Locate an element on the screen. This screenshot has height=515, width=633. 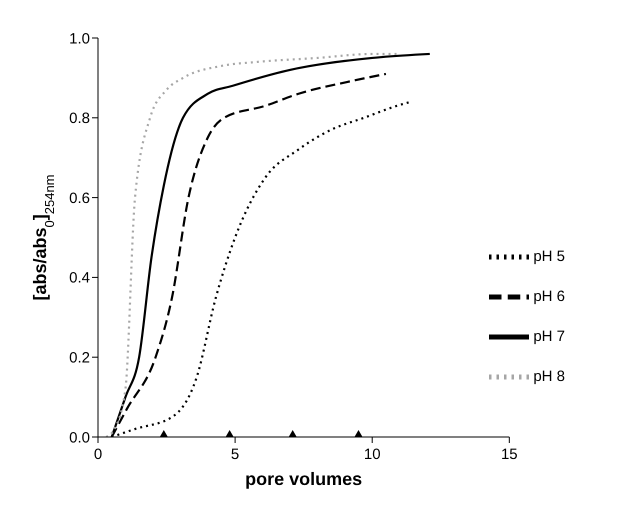
y-tick-label: 0.2 is located at coordinates (79, 358).